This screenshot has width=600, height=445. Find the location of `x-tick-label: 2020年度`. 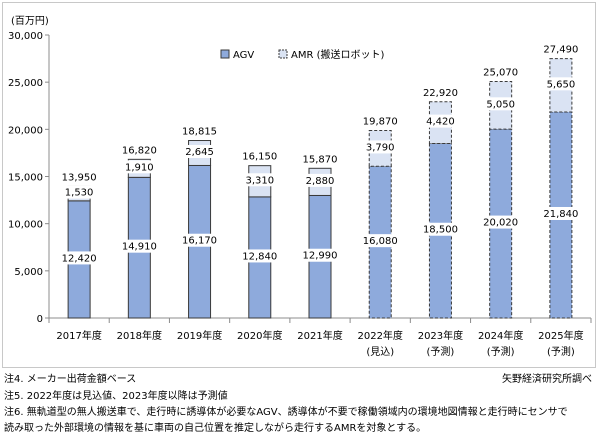

x-tick-label: 2020年度 is located at coordinates (259, 335).